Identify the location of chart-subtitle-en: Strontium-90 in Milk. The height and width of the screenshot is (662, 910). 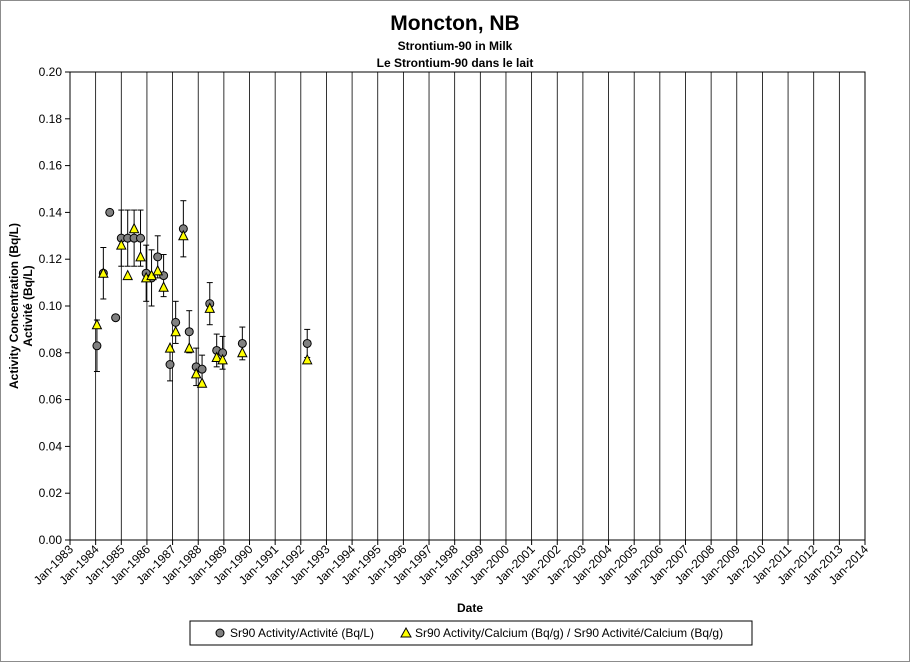
(455, 46).